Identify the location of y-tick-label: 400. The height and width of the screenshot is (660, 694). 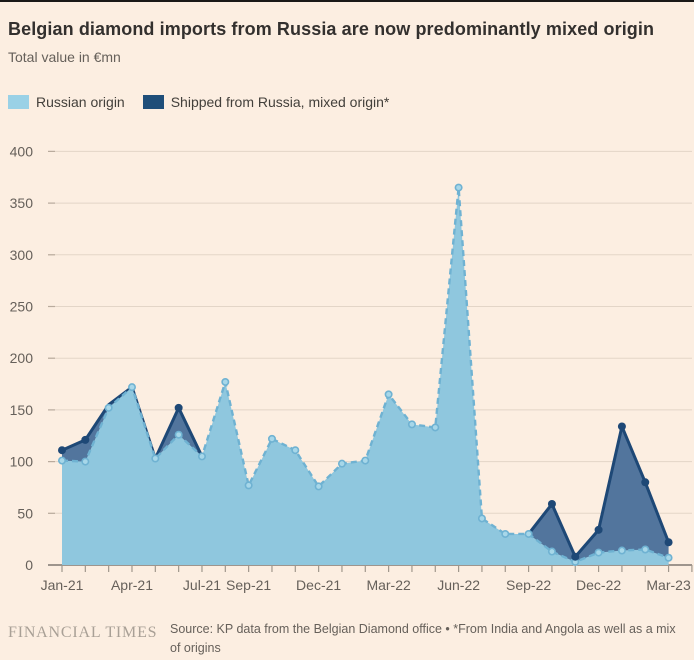
(22, 151).